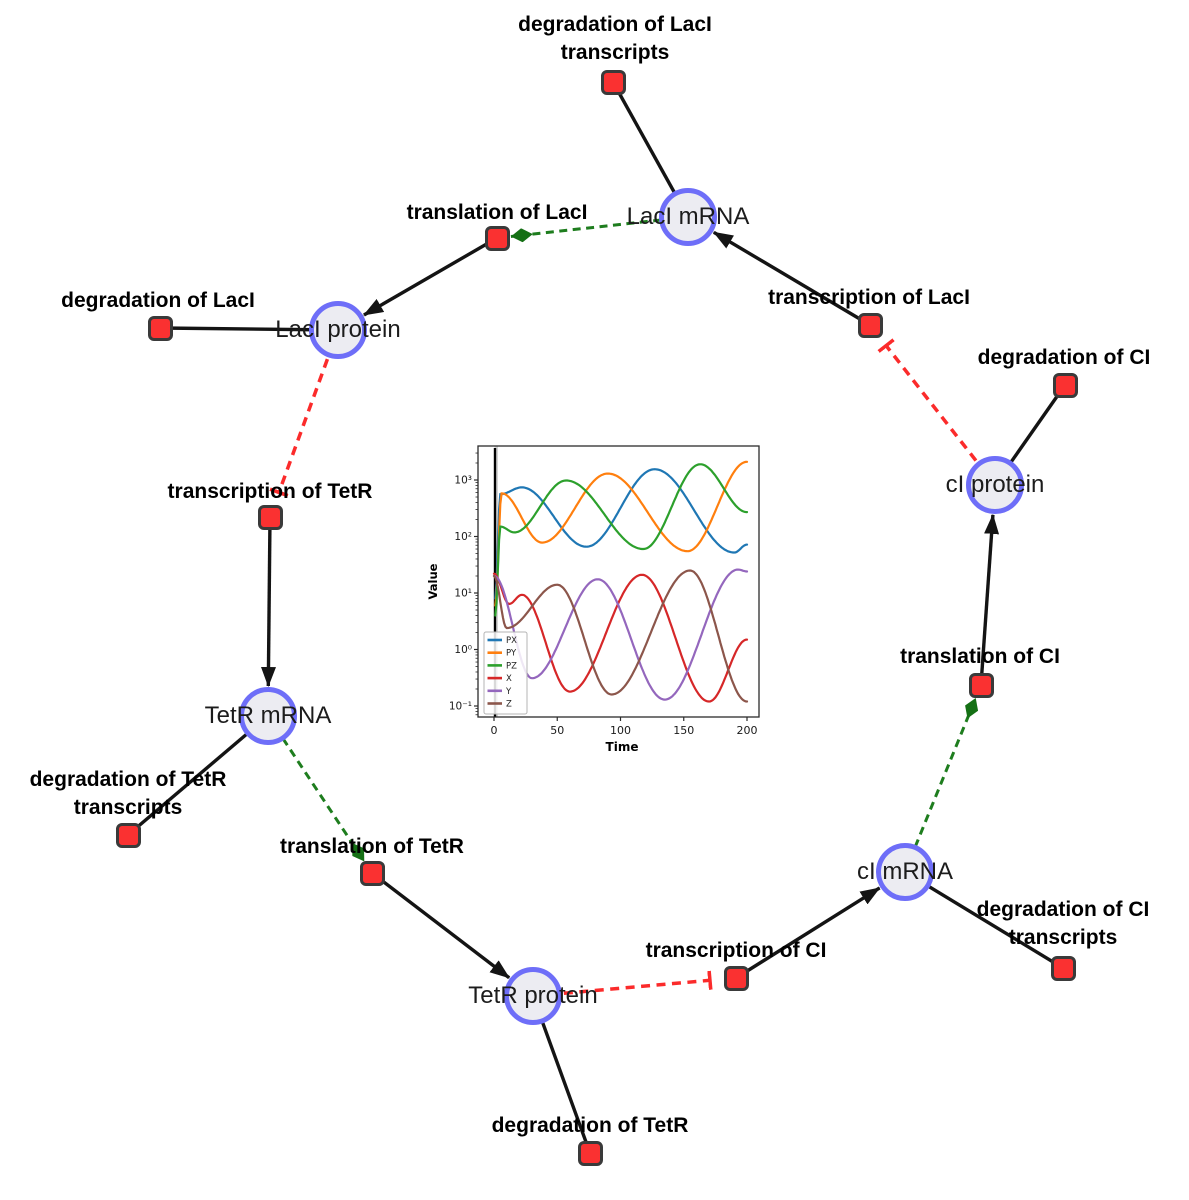 This screenshot has width=1189, height=1200. What do you see at coordinates (870, 325) in the screenshot?
I see `reaction-node-transcription-laci` at bounding box center [870, 325].